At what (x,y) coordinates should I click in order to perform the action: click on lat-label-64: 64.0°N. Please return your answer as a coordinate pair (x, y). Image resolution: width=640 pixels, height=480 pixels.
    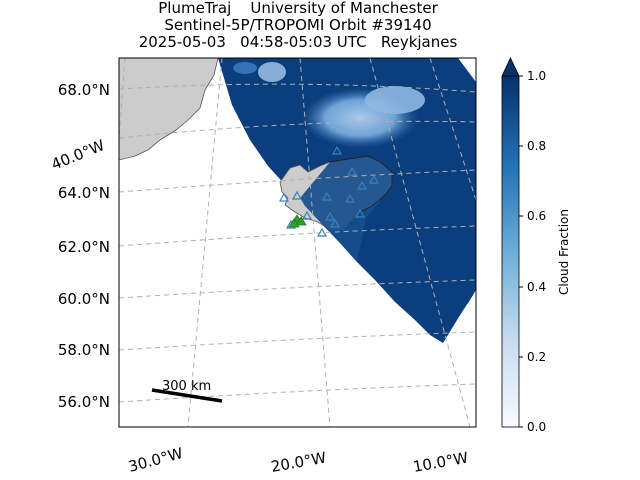
    Looking at the image, I should click on (84, 193).